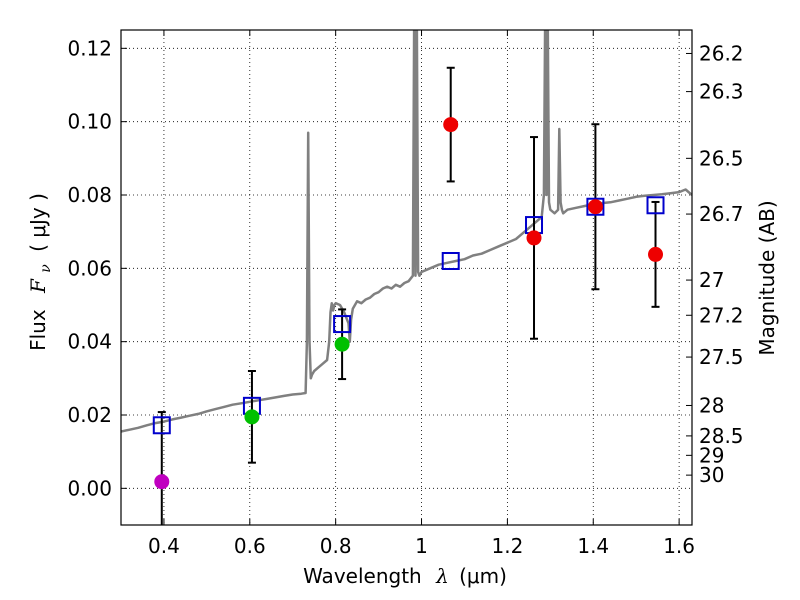  What do you see at coordinates (721, 92) in the screenshot?
I see `mag-tick-label: 26.3` at bounding box center [721, 92].